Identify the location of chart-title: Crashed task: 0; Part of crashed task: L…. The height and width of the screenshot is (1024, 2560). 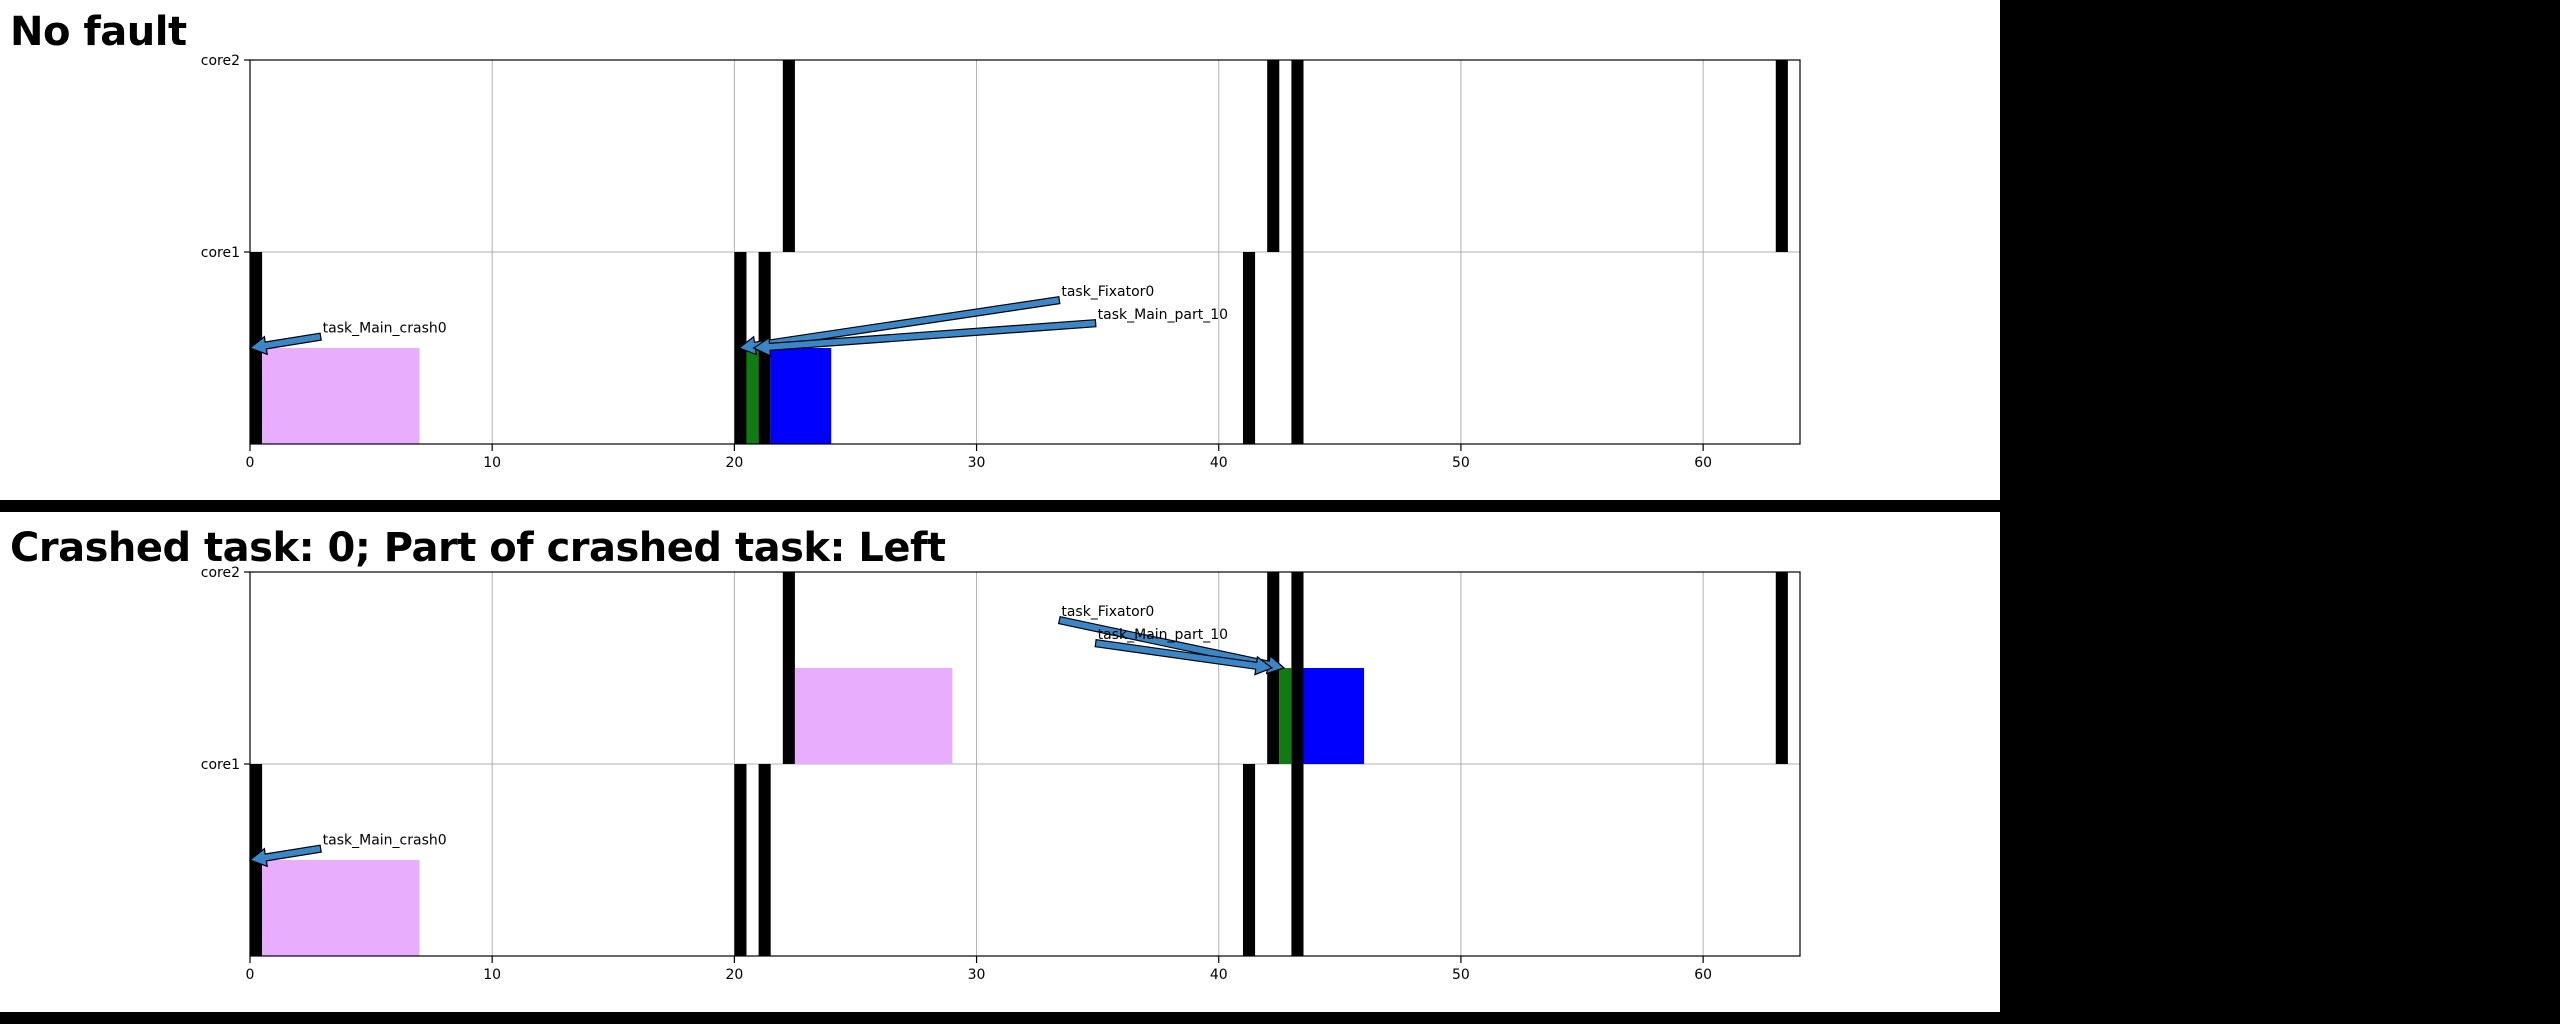
(478, 548).